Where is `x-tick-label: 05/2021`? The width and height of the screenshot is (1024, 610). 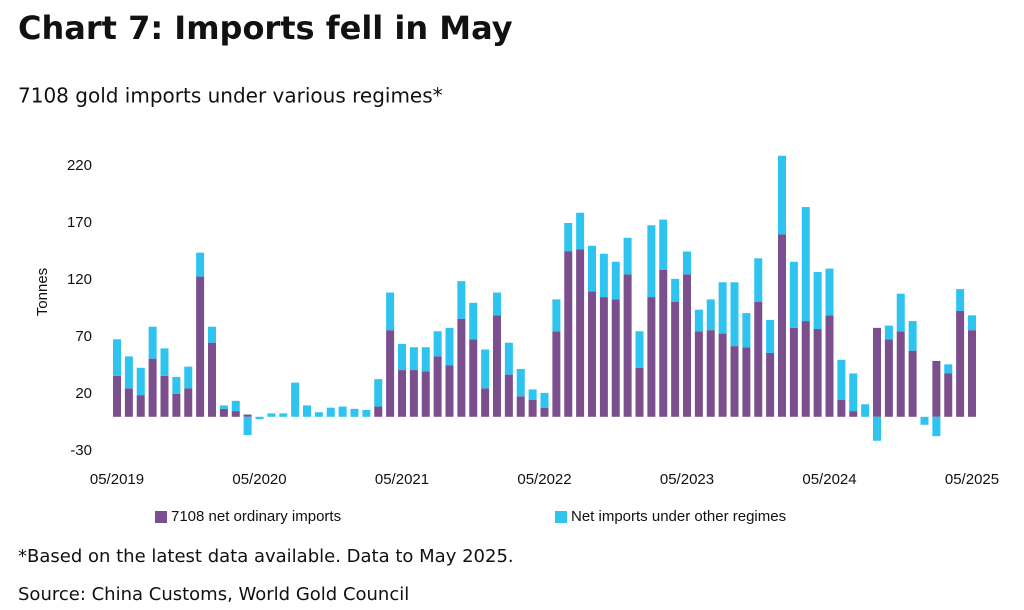
x-tick-label: 05/2021 is located at coordinates (402, 479).